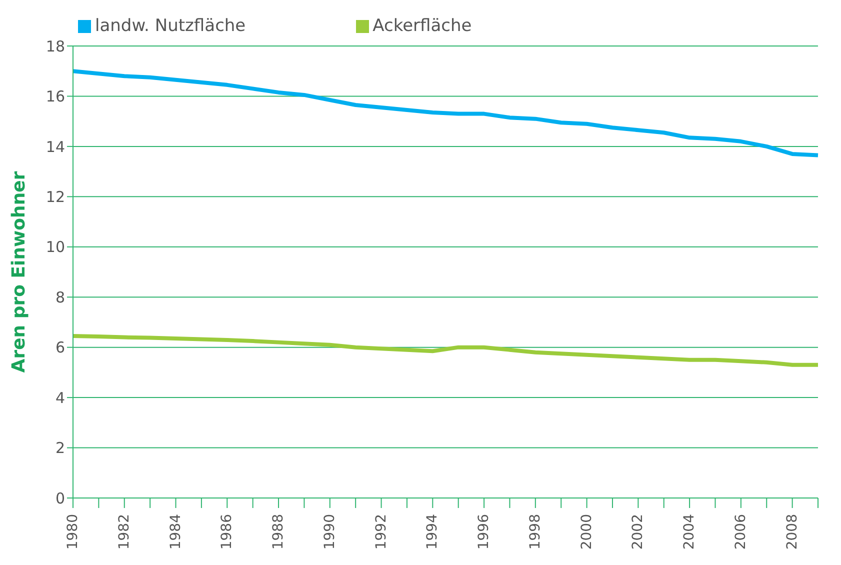 The height and width of the screenshot is (565, 841). I want to click on x-tick-label: 1980, so click(73, 532).